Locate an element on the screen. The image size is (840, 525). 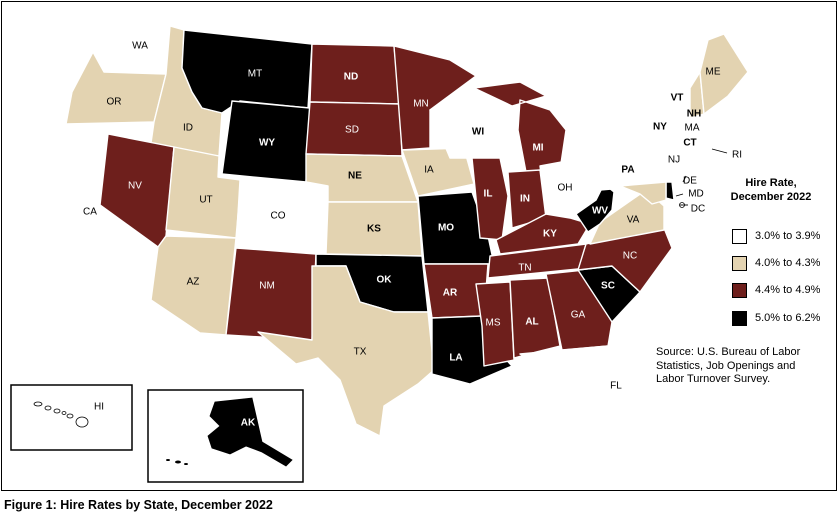
state-label-nd: ND is located at coordinates (351, 77).